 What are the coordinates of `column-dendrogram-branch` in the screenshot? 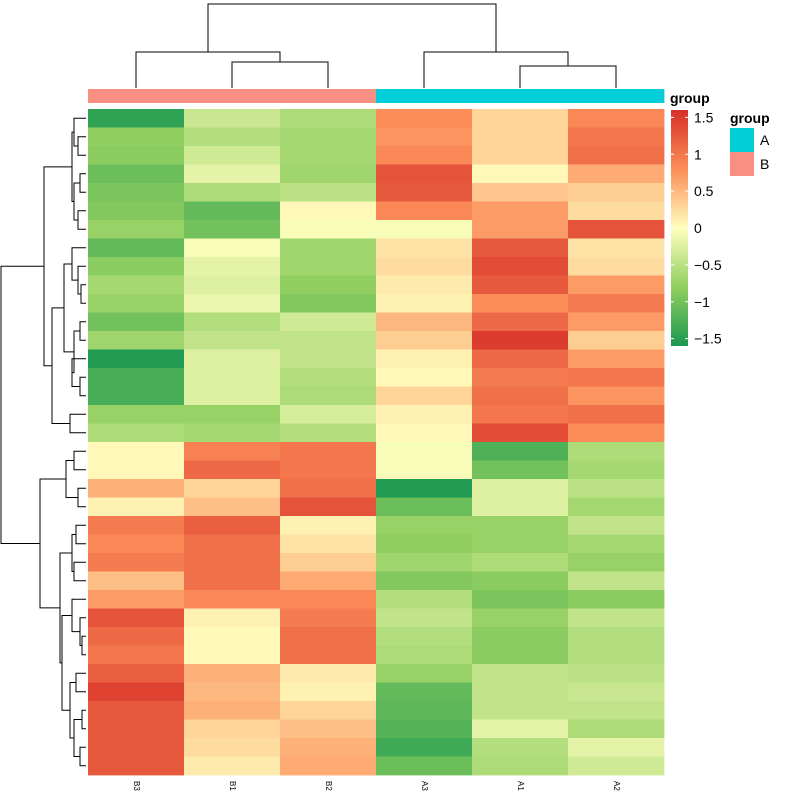 It's located at (280, 74).